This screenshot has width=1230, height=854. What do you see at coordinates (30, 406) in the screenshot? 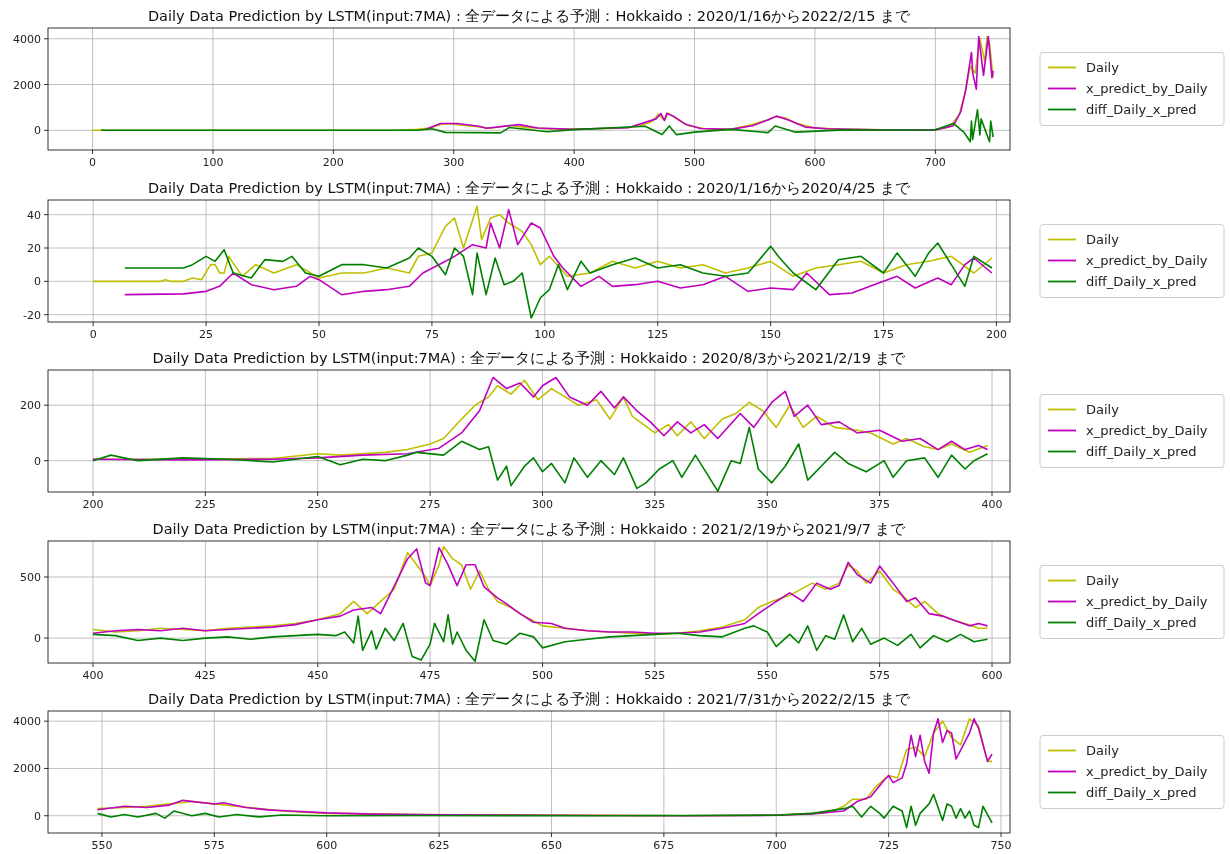
I see `y-tick-label: 200` at bounding box center [30, 406].